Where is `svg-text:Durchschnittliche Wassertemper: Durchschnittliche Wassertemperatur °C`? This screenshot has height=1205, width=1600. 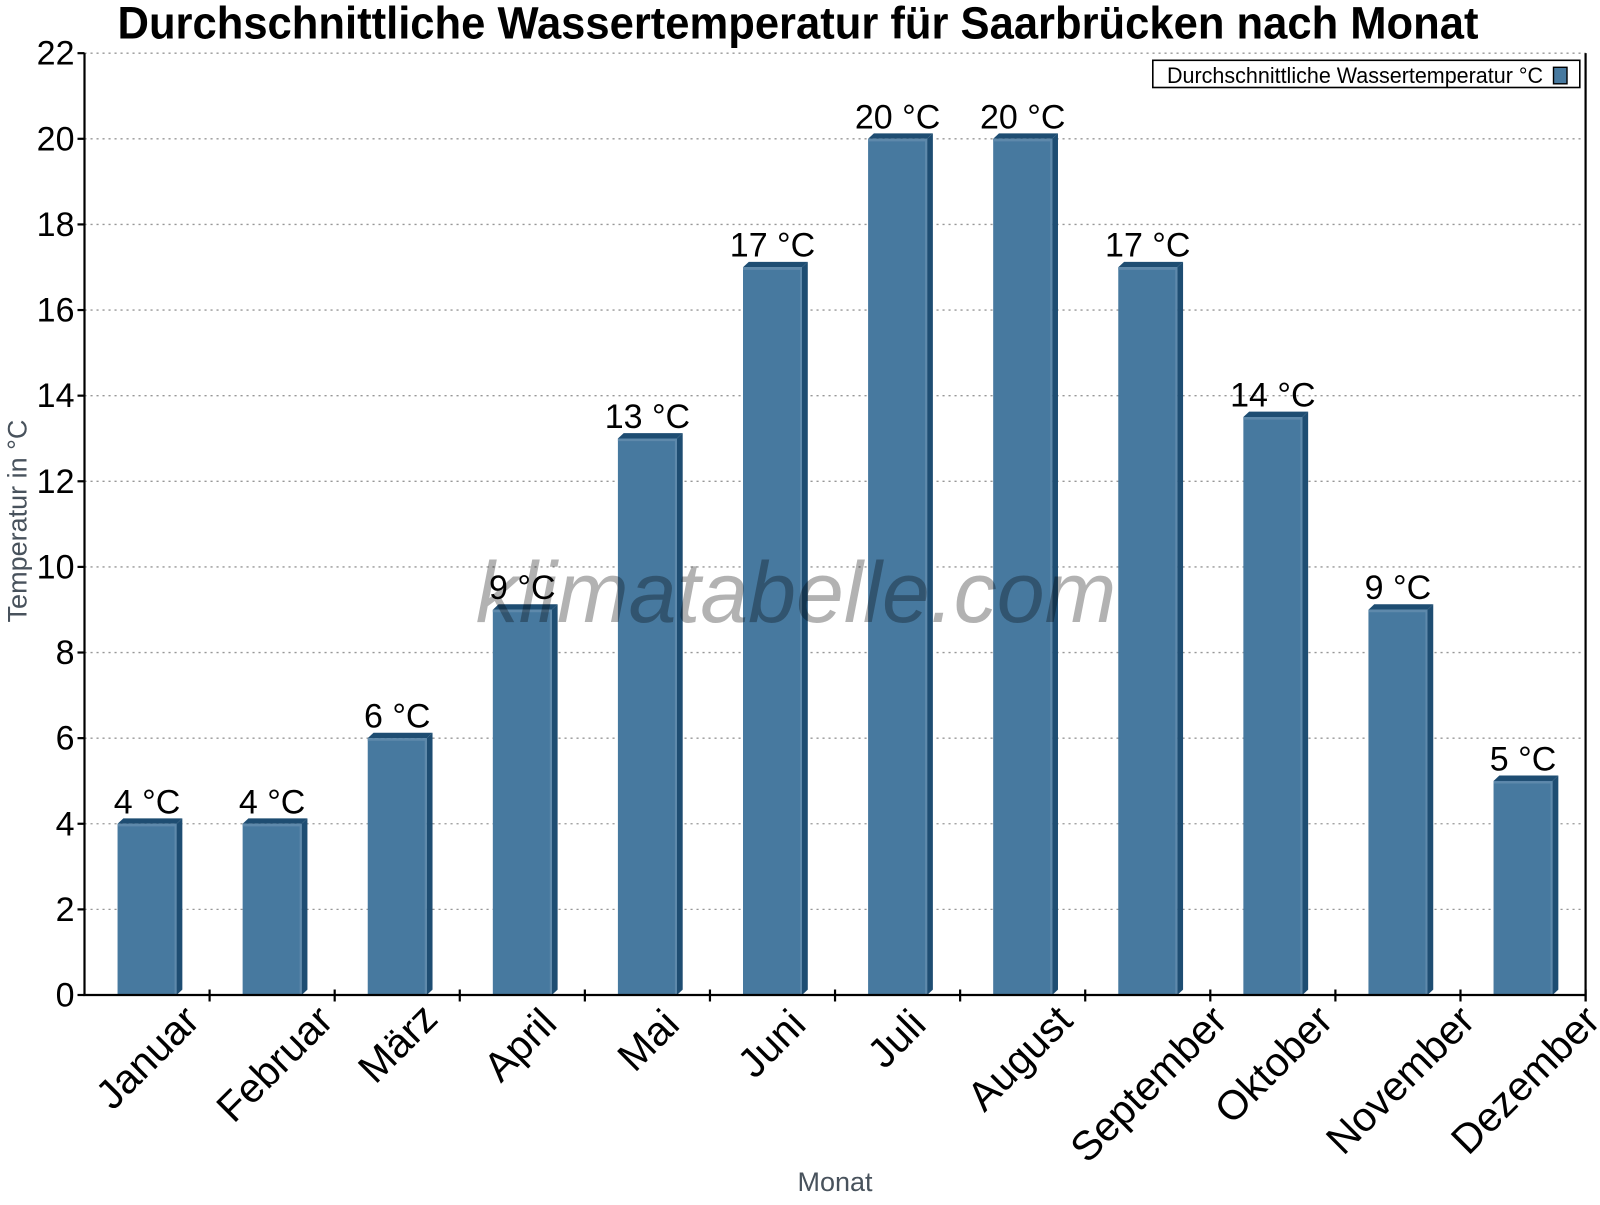 svg-text:Durchschnittliche Wassertemper: Durchschnittliche Wassertemperatur °C is located at coordinates (1355, 75).